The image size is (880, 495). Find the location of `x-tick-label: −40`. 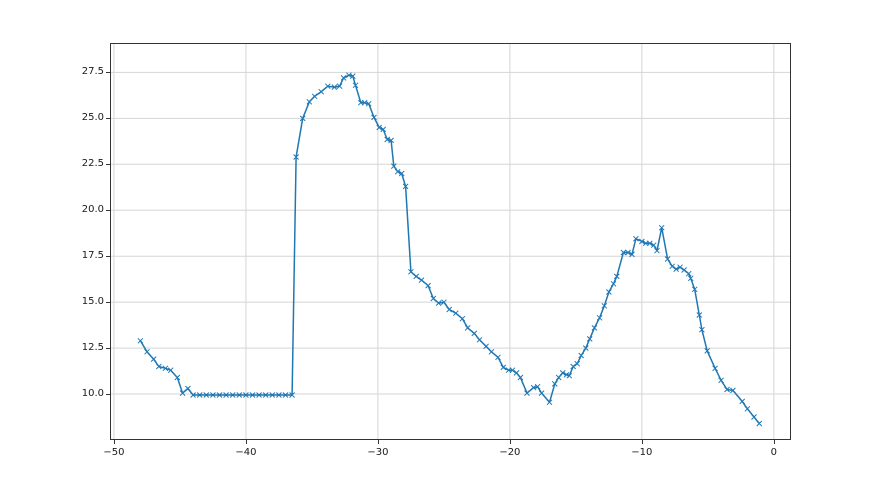

x-tick-label: −40 is located at coordinates (246, 452).